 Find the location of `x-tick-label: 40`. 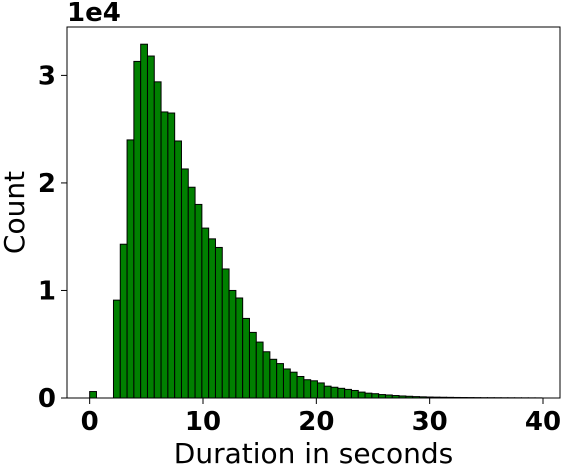

x-tick-label: 40 is located at coordinates (543, 422).